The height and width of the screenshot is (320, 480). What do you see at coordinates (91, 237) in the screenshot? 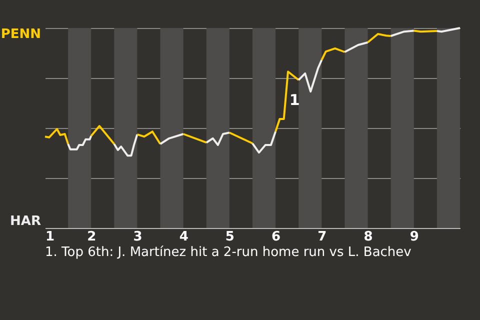
I see `x-tick-label: 2` at bounding box center [91, 237].